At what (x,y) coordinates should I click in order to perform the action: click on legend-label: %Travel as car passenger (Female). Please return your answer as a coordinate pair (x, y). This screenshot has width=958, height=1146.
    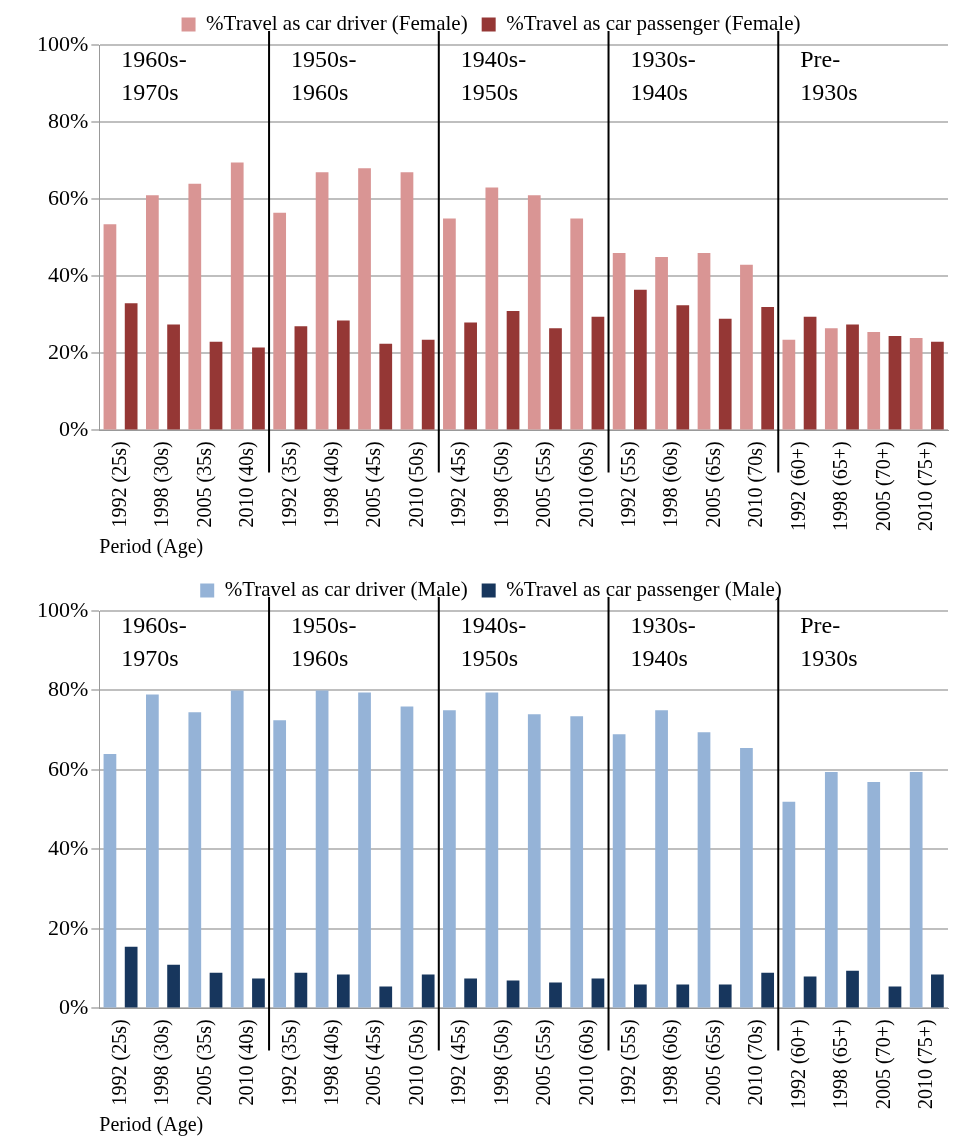
    Looking at the image, I should click on (653, 23).